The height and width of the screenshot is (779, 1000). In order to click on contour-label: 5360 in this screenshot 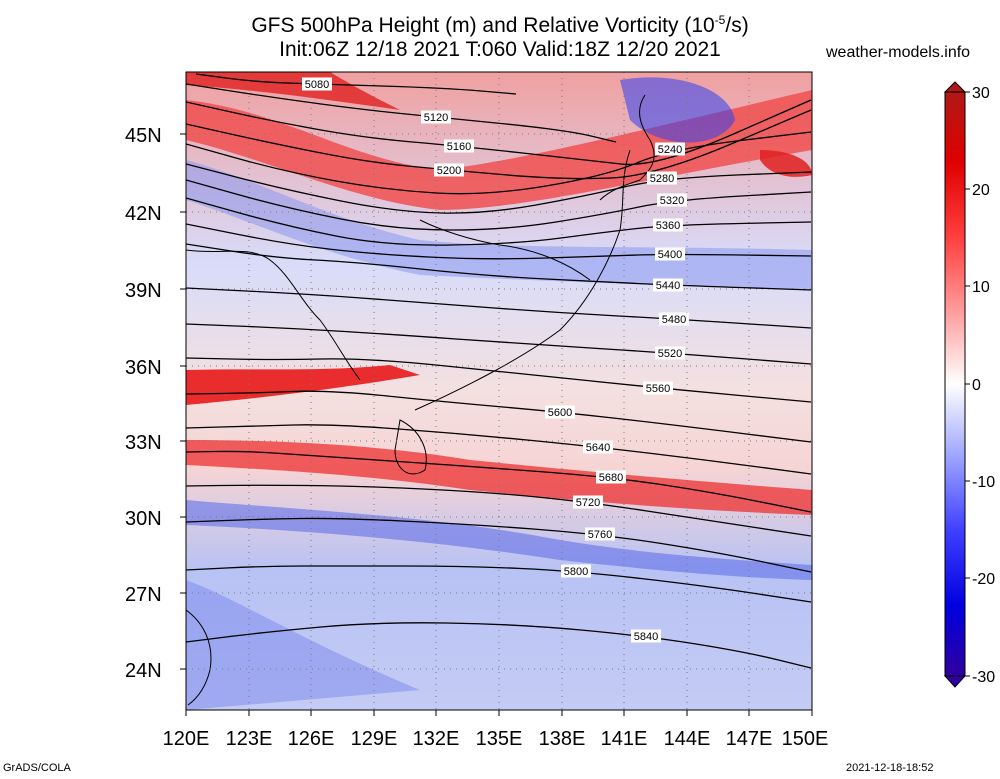, I will do `click(668, 226)`.